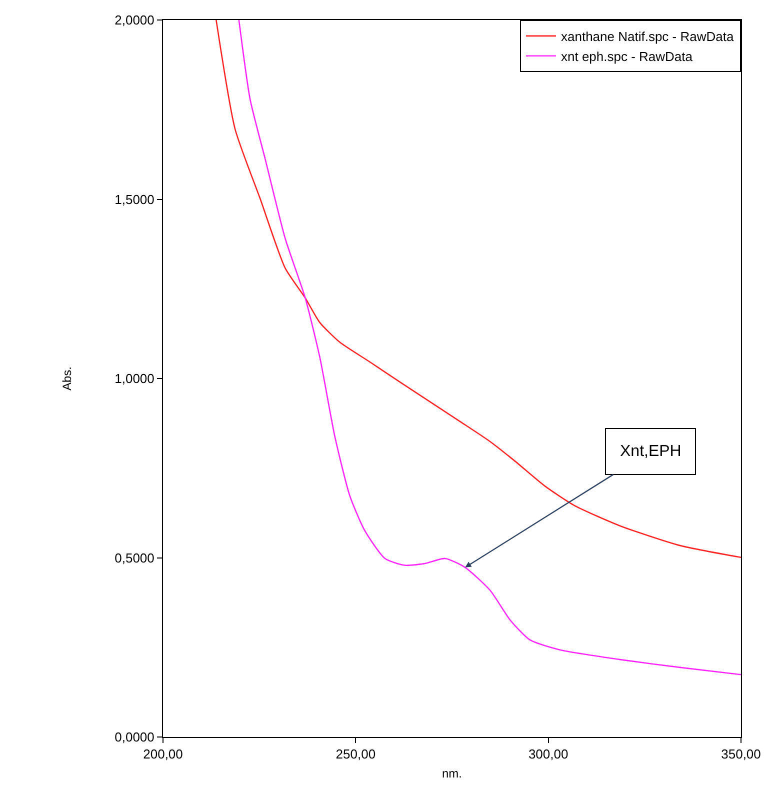  What do you see at coordinates (452, 773) in the screenshot?
I see `x-axis-title: nm.` at bounding box center [452, 773].